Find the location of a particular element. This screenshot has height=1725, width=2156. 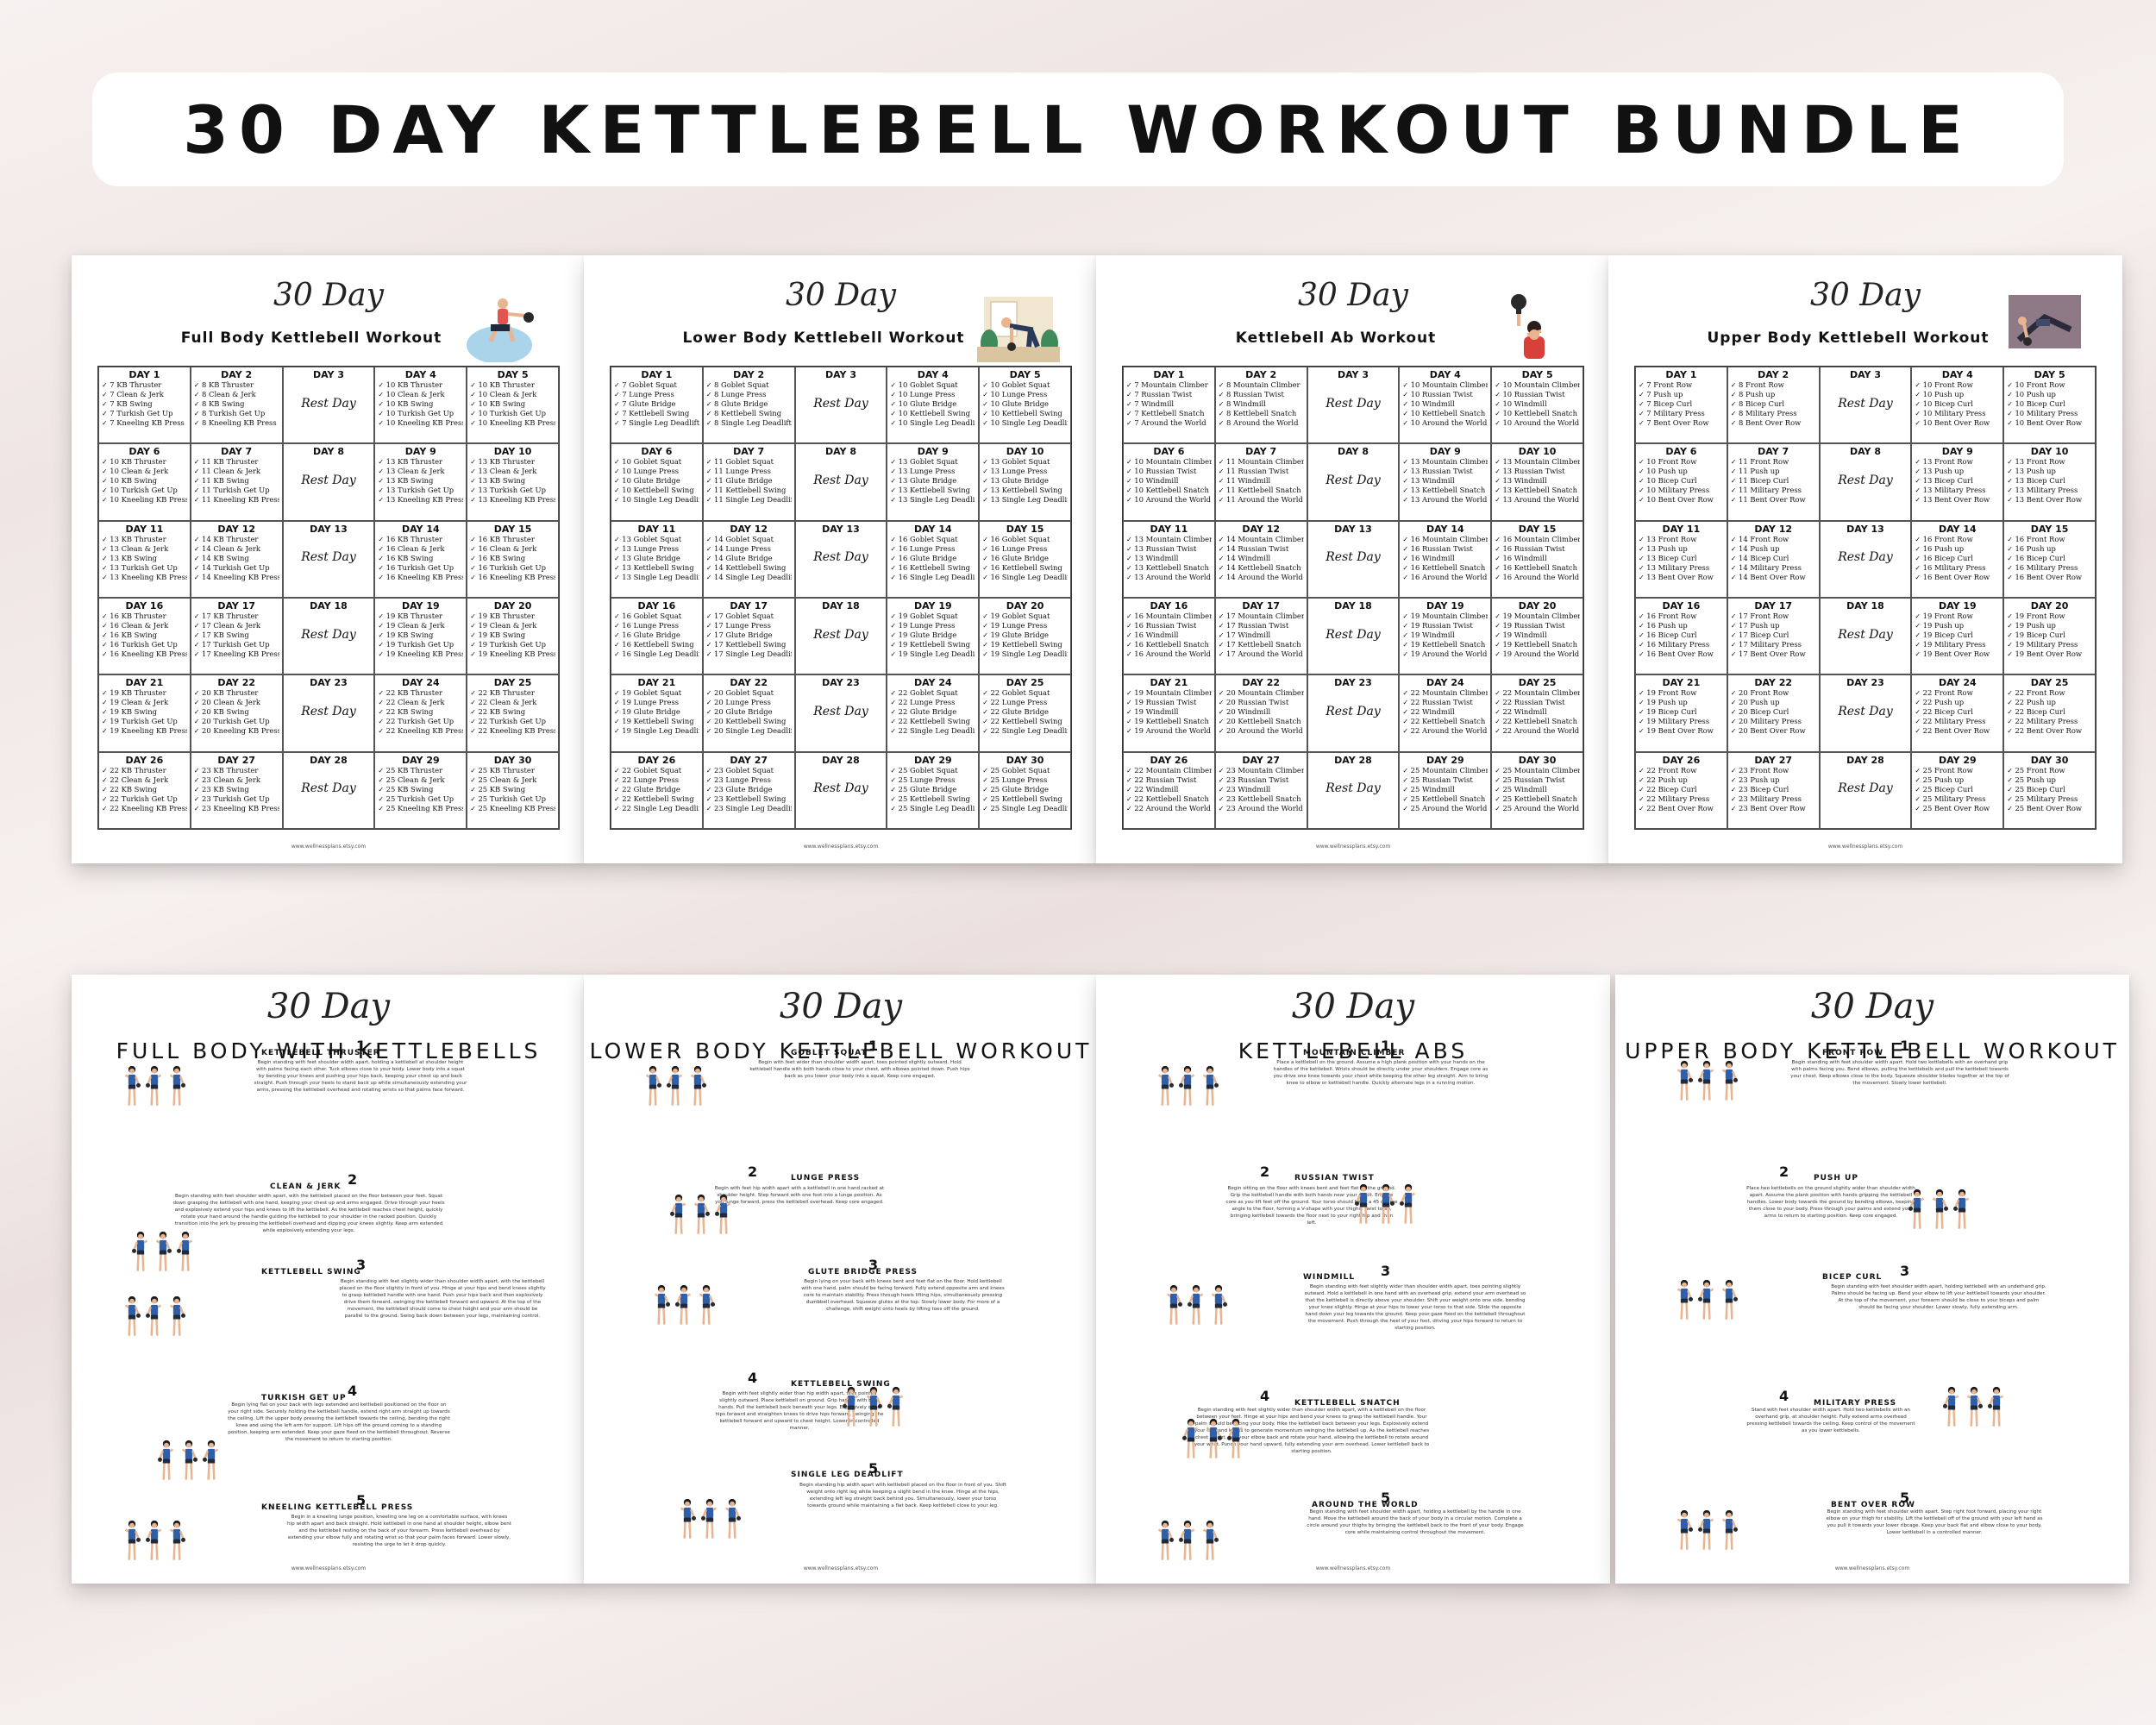

exercise-item: 25 Windmill is located at coordinates (1537, 790).